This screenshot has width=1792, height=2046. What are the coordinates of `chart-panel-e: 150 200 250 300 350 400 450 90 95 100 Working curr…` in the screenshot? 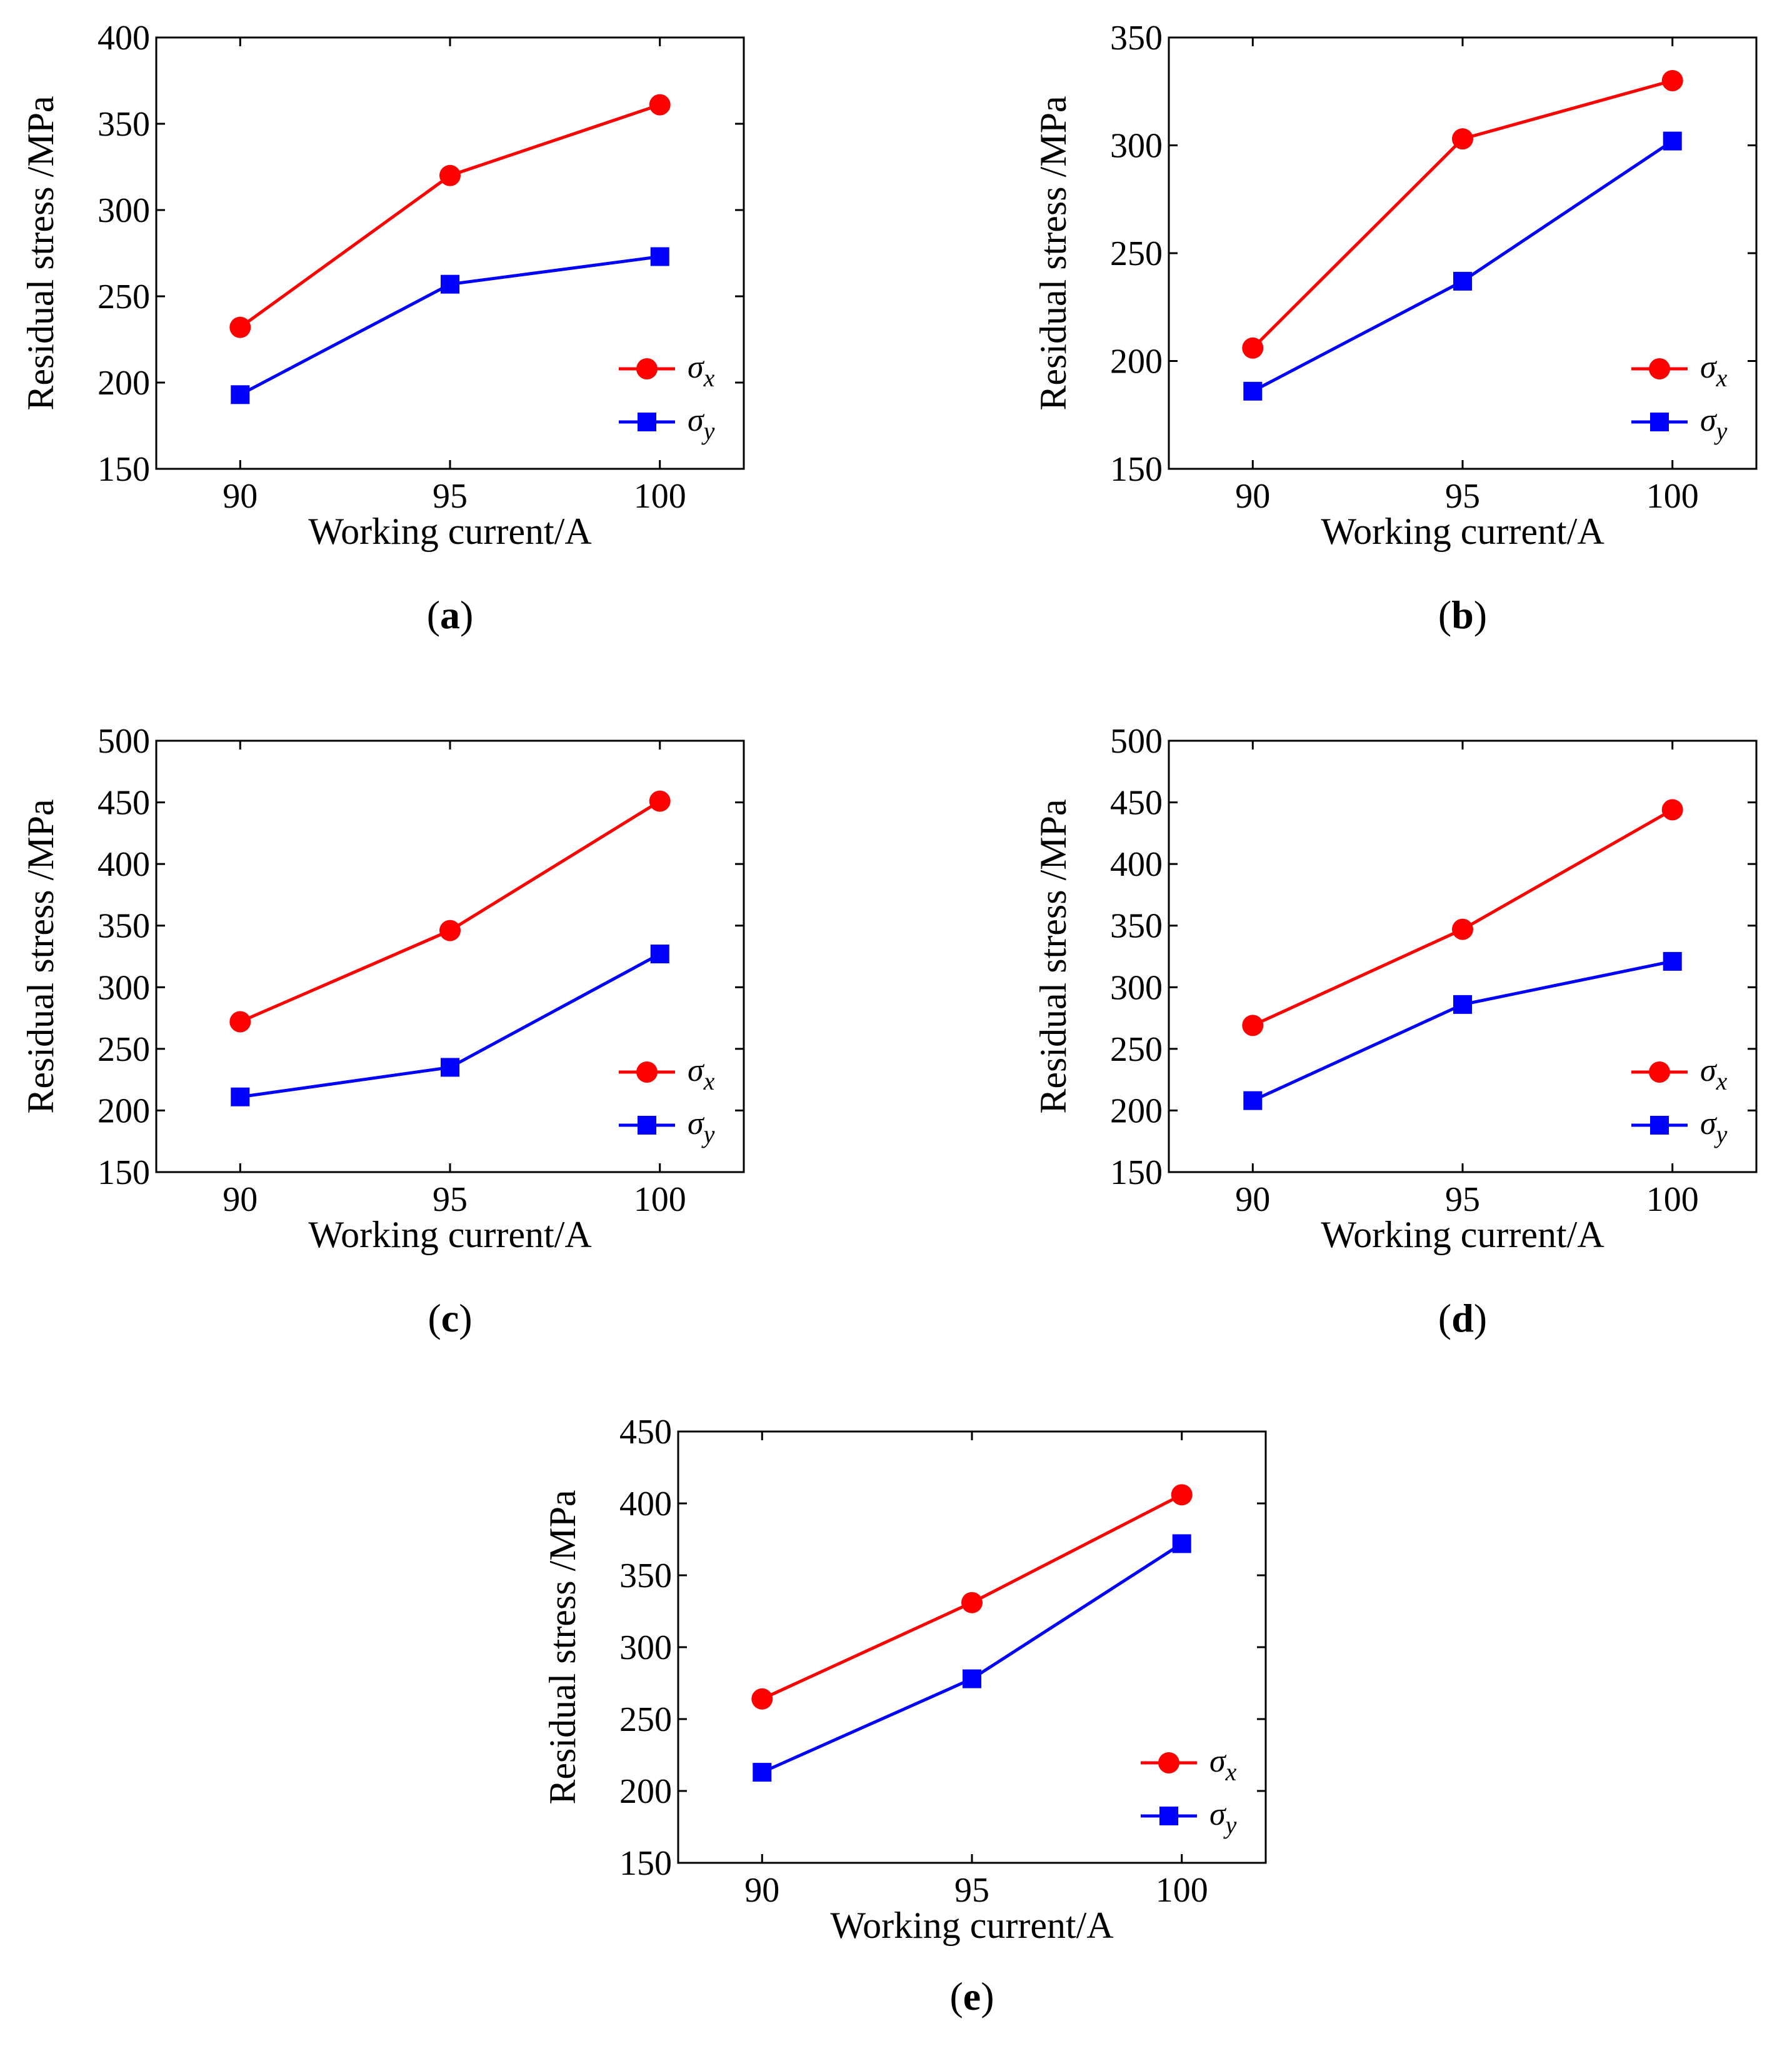 It's located at (904, 1715).